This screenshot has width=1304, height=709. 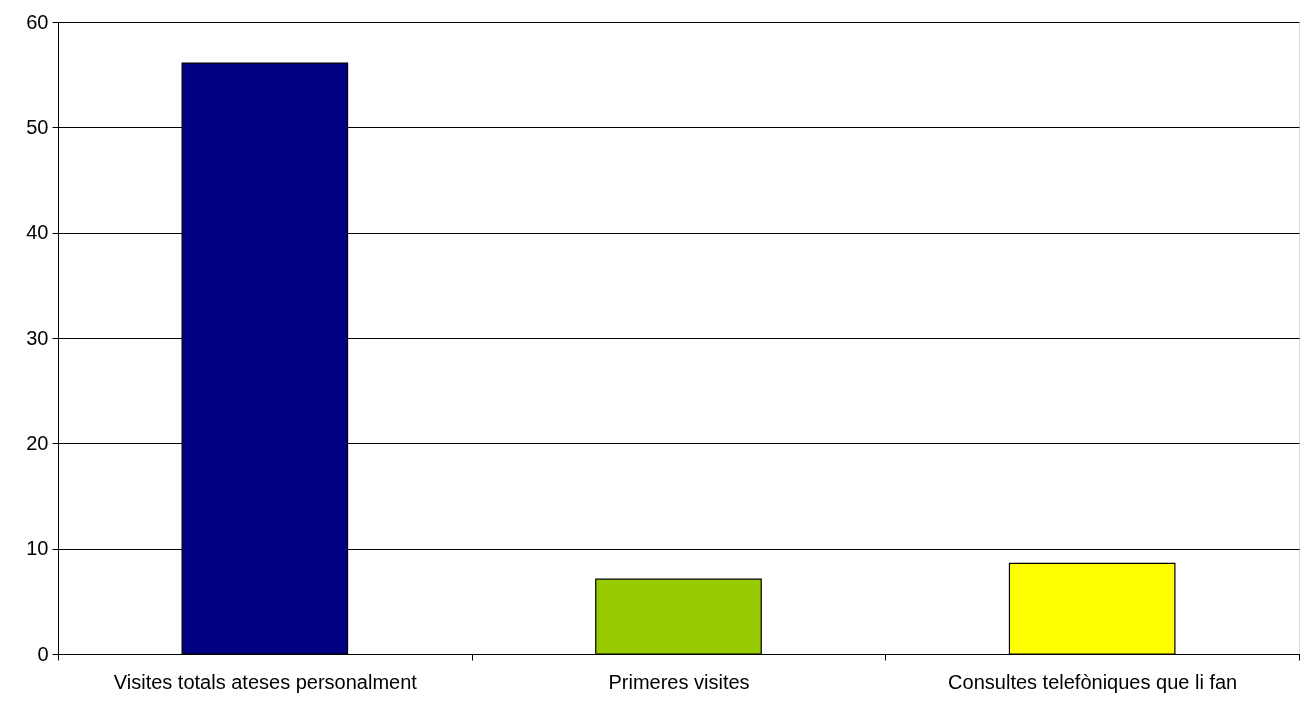 What do you see at coordinates (37, 232) in the screenshot?
I see `y-tick-label: 40` at bounding box center [37, 232].